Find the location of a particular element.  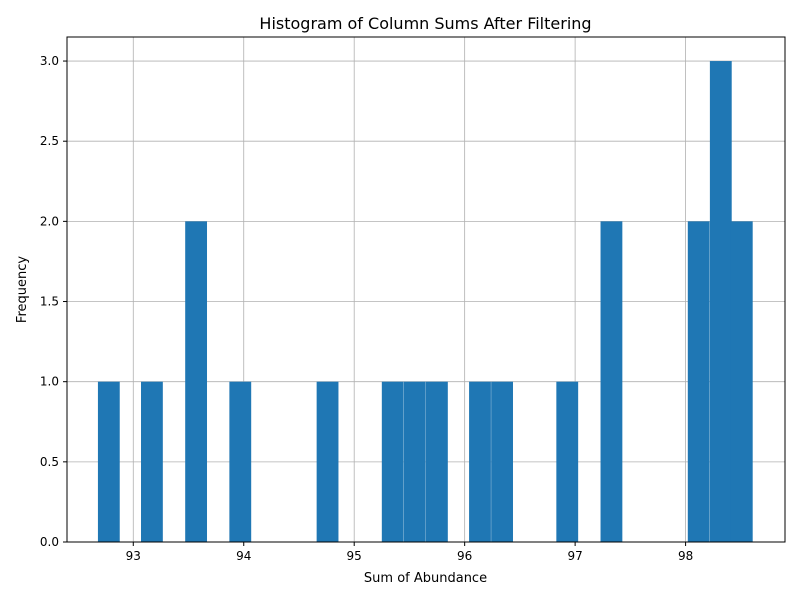

y-tick-label: 2.5 is located at coordinates (49, 141).